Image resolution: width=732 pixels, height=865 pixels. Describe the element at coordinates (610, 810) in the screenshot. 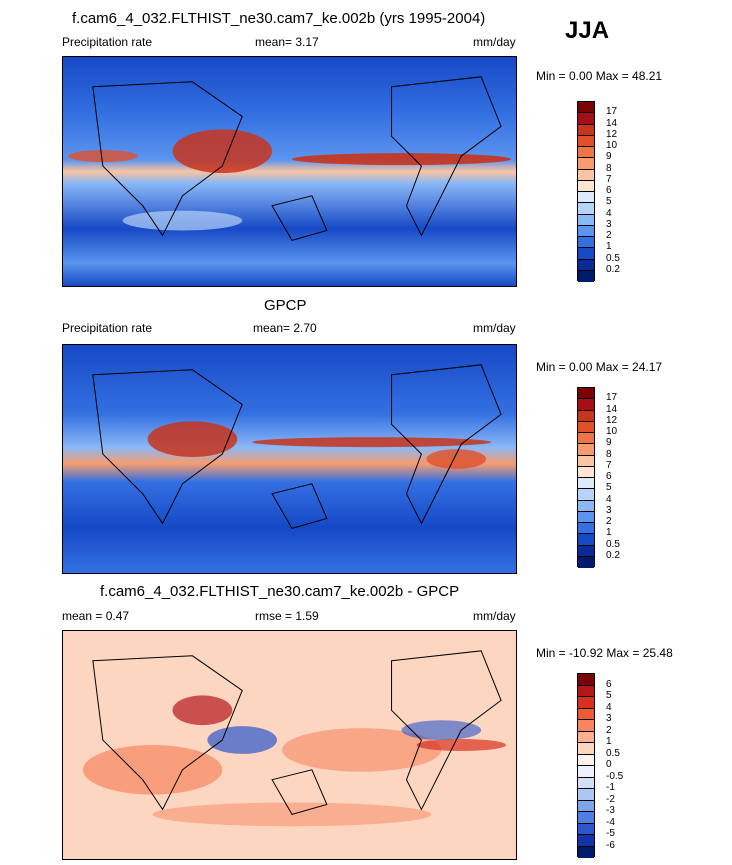

I see `colorbar-tick-label: -3` at that location.